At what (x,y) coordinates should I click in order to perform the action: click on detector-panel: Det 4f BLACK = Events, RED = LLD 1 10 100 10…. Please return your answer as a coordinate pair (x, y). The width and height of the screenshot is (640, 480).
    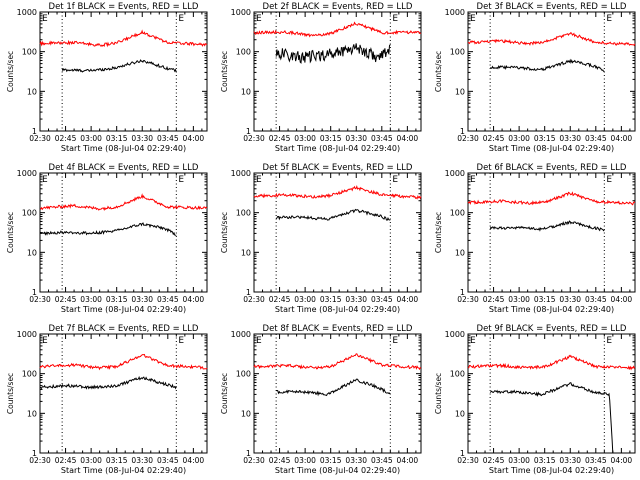
    Looking at the image, I should click on (107, 238).